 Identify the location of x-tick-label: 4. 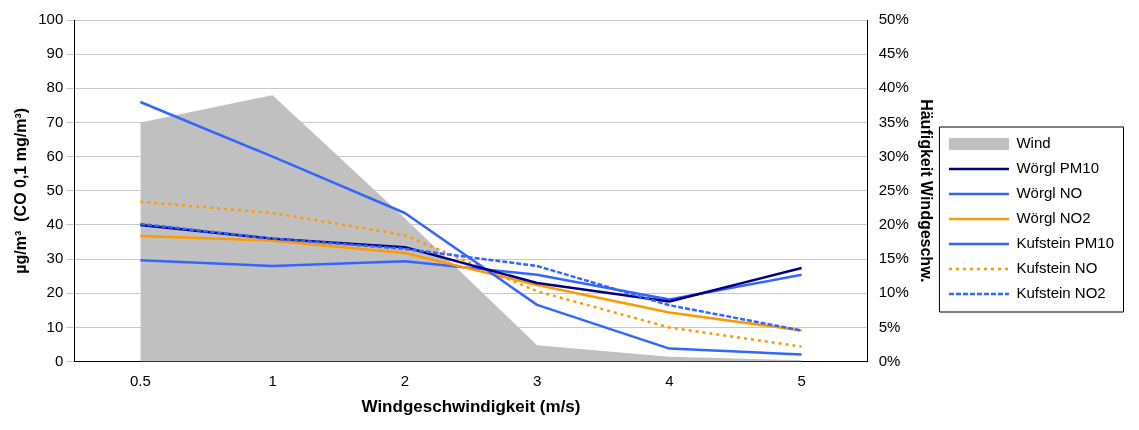
(669, 380).